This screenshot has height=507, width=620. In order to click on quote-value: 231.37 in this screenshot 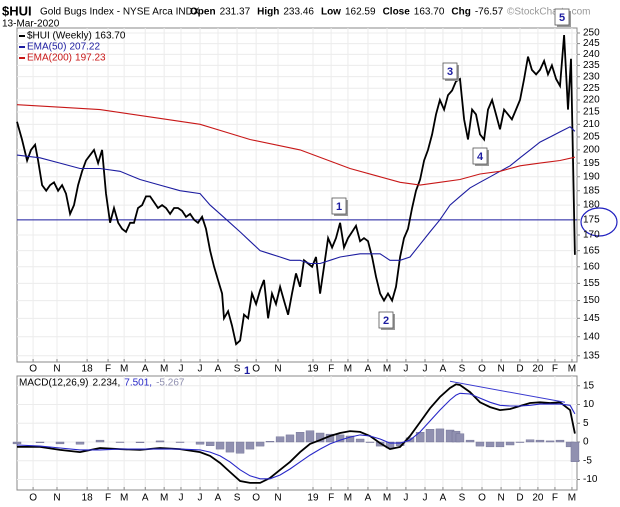, I will do `click(235, 12)`.